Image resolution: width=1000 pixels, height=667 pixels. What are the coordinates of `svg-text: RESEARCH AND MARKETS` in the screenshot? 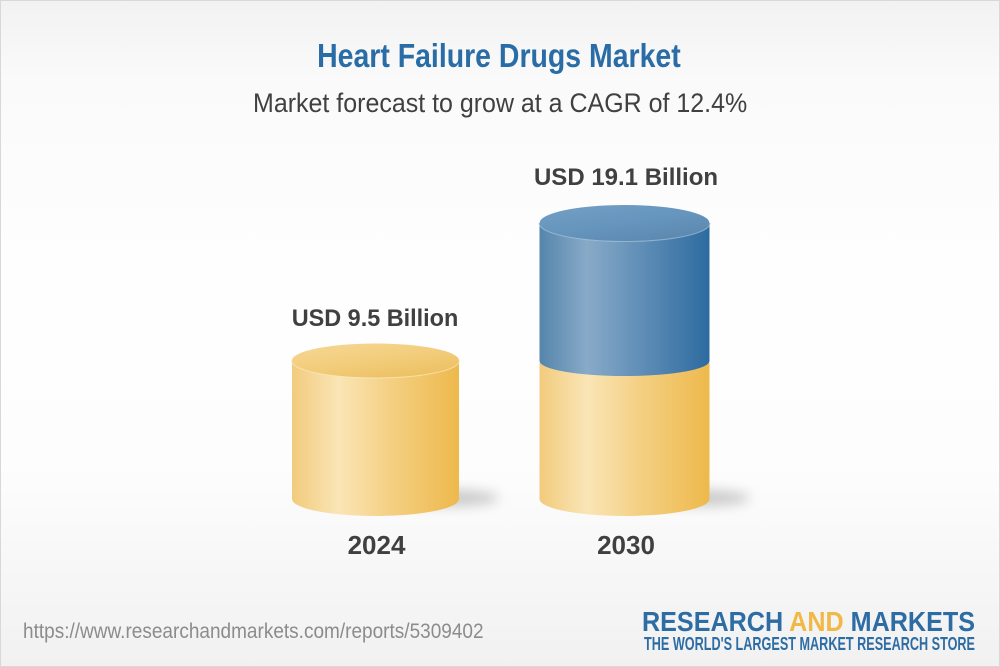 It's located at (808, 621).